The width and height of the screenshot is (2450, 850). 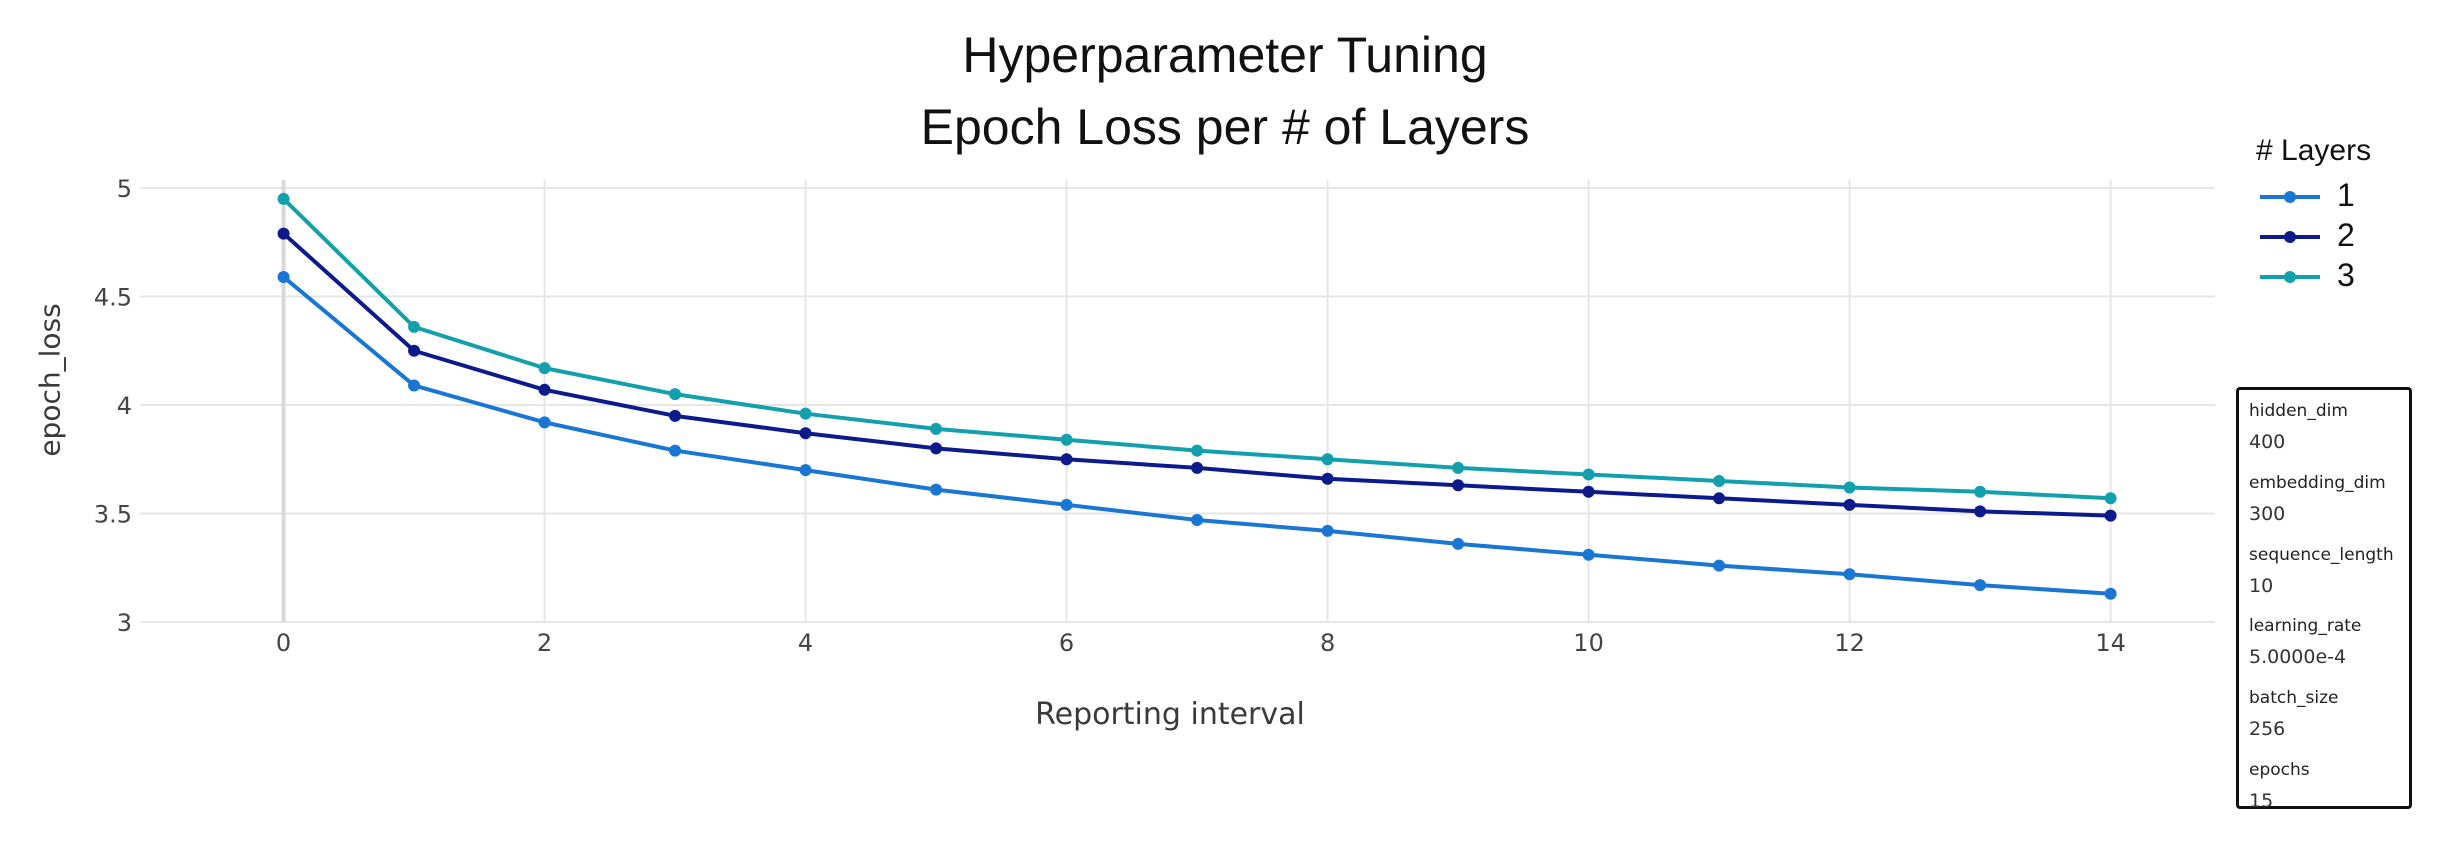 What do you see at coordinates (2261, 586) in the screenshot?
I see `param-value: 10` at bounding box center [2261, 586].